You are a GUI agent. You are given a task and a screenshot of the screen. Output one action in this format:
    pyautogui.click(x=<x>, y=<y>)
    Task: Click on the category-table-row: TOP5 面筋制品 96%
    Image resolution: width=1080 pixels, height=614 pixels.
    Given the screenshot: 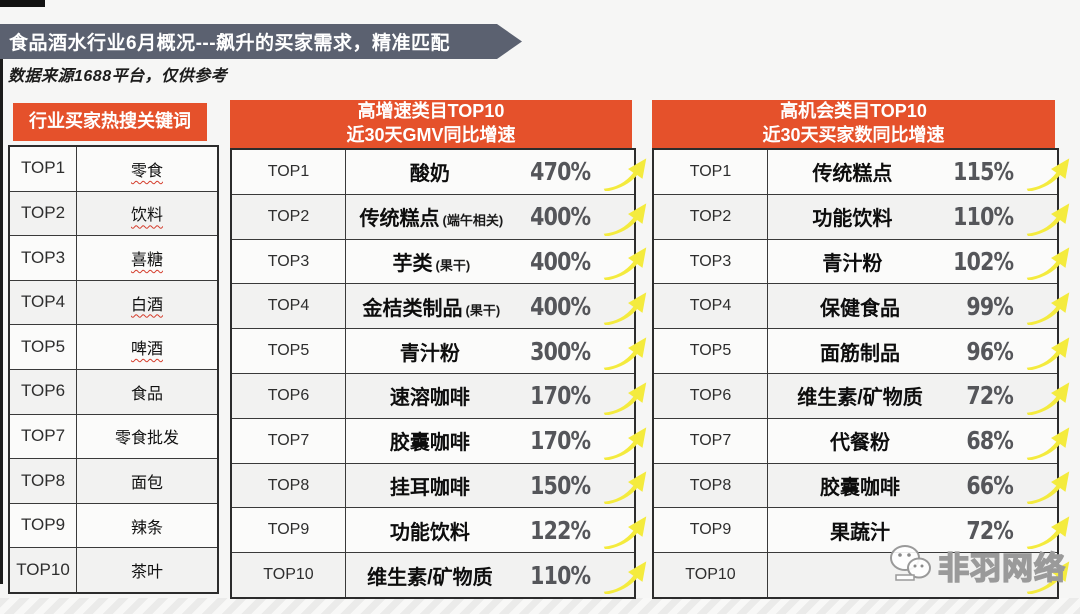 What is the action you would take?
    pyautogui.click(x=862, y=351)
    